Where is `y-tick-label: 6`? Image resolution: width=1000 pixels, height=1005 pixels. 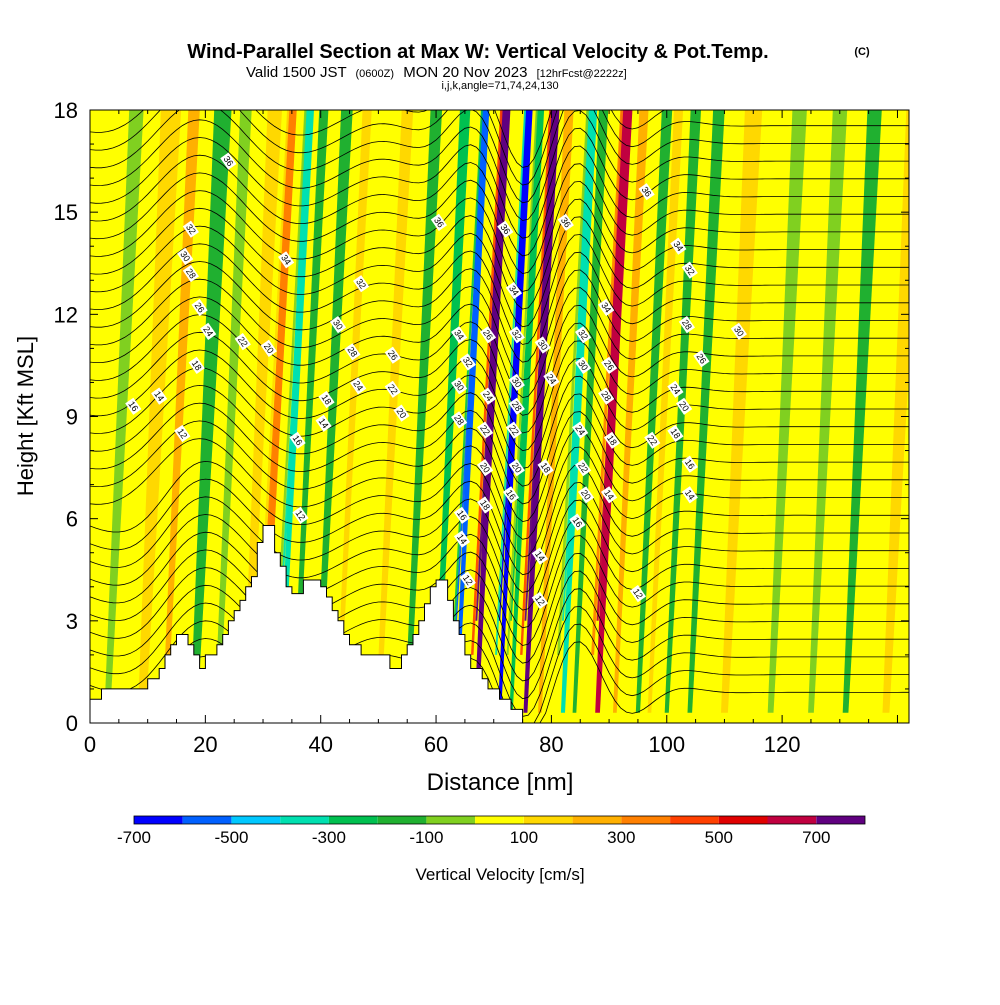
y-tick-label: 6 is located at coordinates (72, 519).